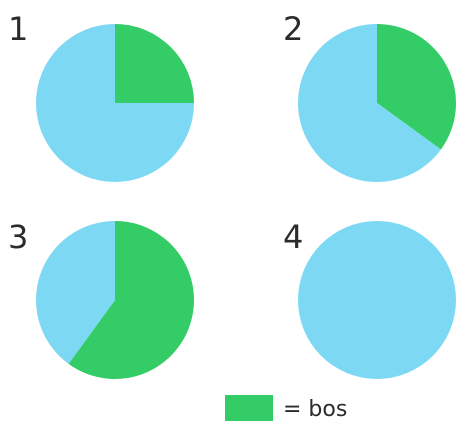 The width and height of the screenshot is (460, 424). What do you see at coordinates (131, 300) in the screenshot?
I see `pie-3-slice-bos` at bounding box center [131, 300].